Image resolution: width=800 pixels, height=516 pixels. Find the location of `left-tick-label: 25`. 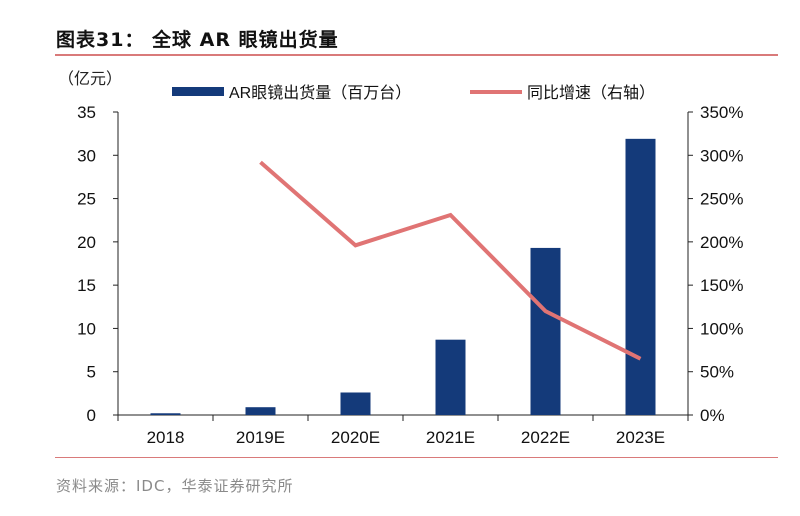

left-tick-label: 25 is located at coordinates (86, 199).